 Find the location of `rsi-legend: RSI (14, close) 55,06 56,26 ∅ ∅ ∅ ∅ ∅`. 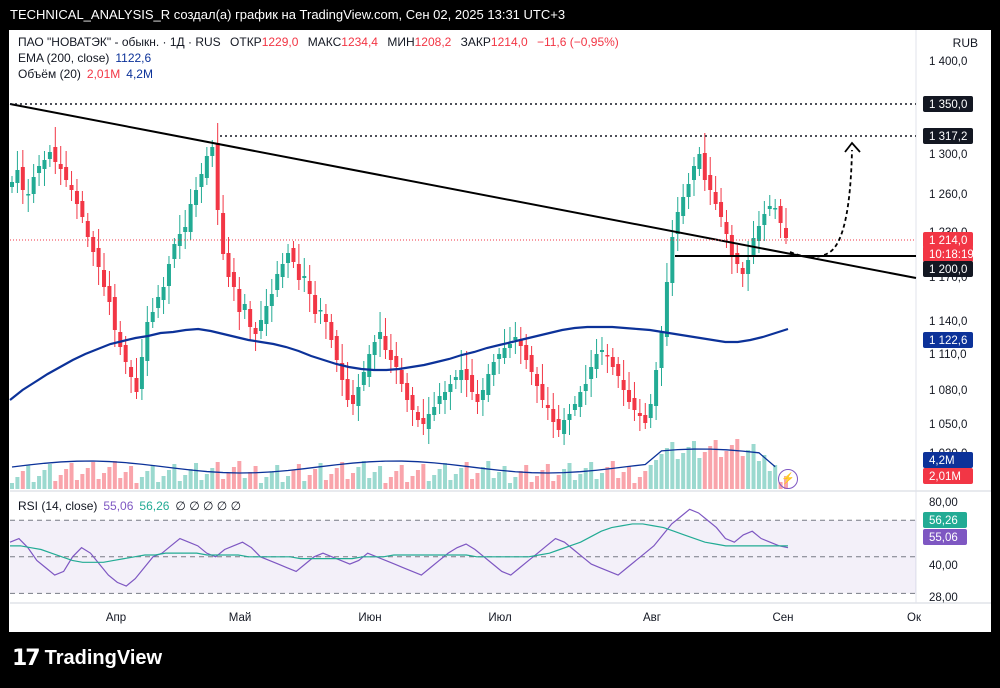

rsi-legend: RSI (14, close) 55,06 56,26 ∅ ∅ ∅ ∅ ∅ is located at coordinates (129, 506).